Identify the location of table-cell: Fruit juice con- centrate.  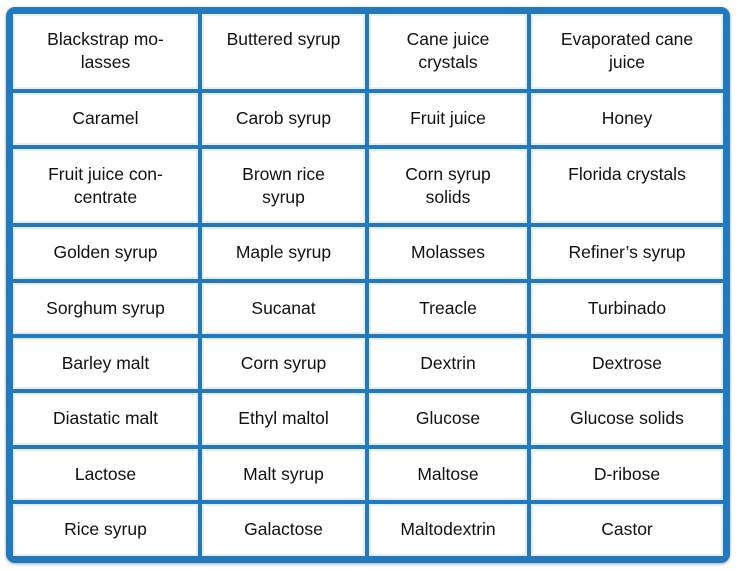
(105, 186).